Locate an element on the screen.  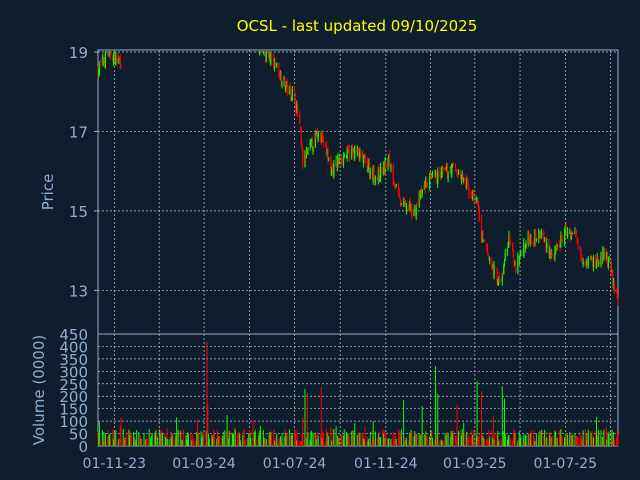
price-tick-label: 15 is located at coordinates (78, 212).